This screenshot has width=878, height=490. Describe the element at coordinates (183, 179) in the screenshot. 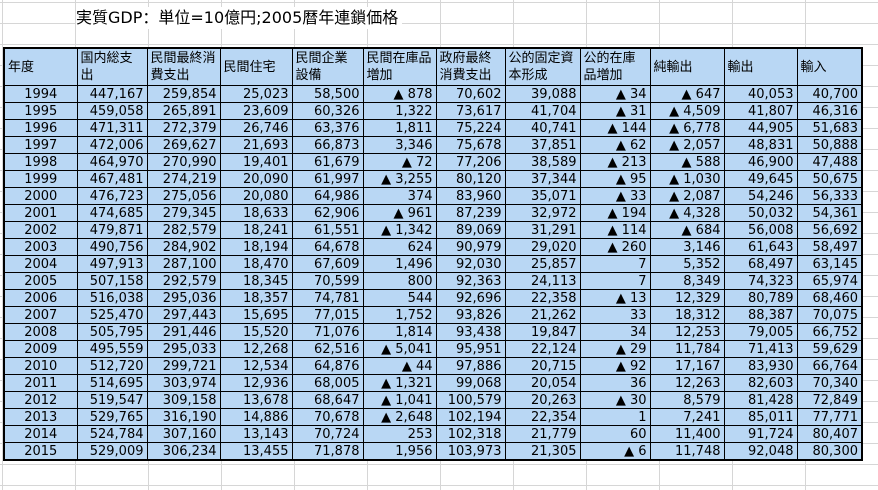

I see `value-cell: 274,219` at that location.